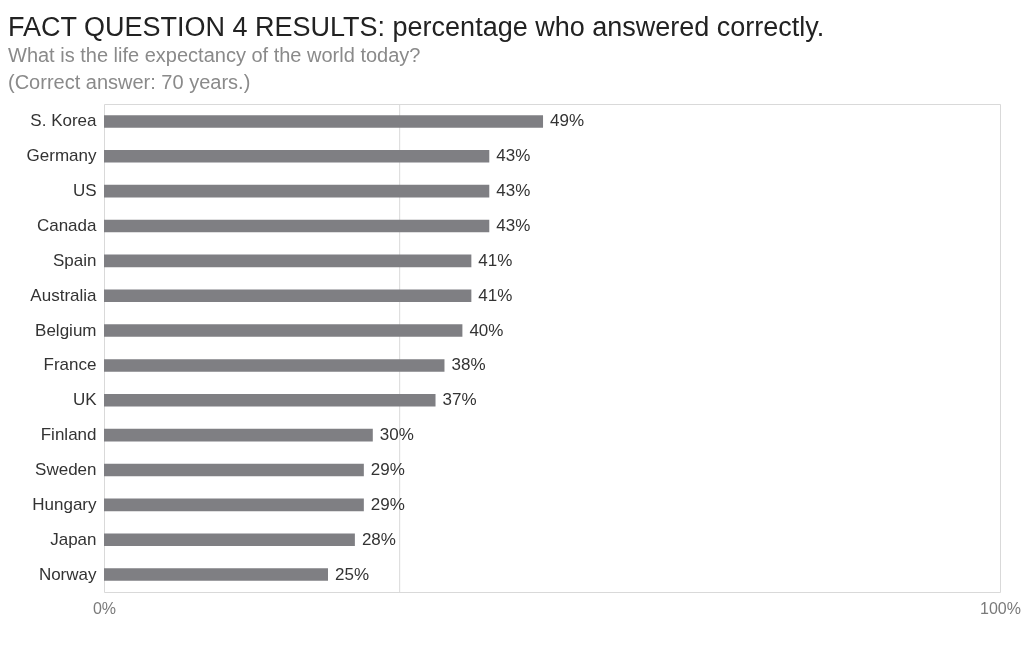 The width and height of the screenshot is (1024, 660). Describe the element at coordinates (468, 365) in the screenshot. I see `data-label: 38%` at that location.